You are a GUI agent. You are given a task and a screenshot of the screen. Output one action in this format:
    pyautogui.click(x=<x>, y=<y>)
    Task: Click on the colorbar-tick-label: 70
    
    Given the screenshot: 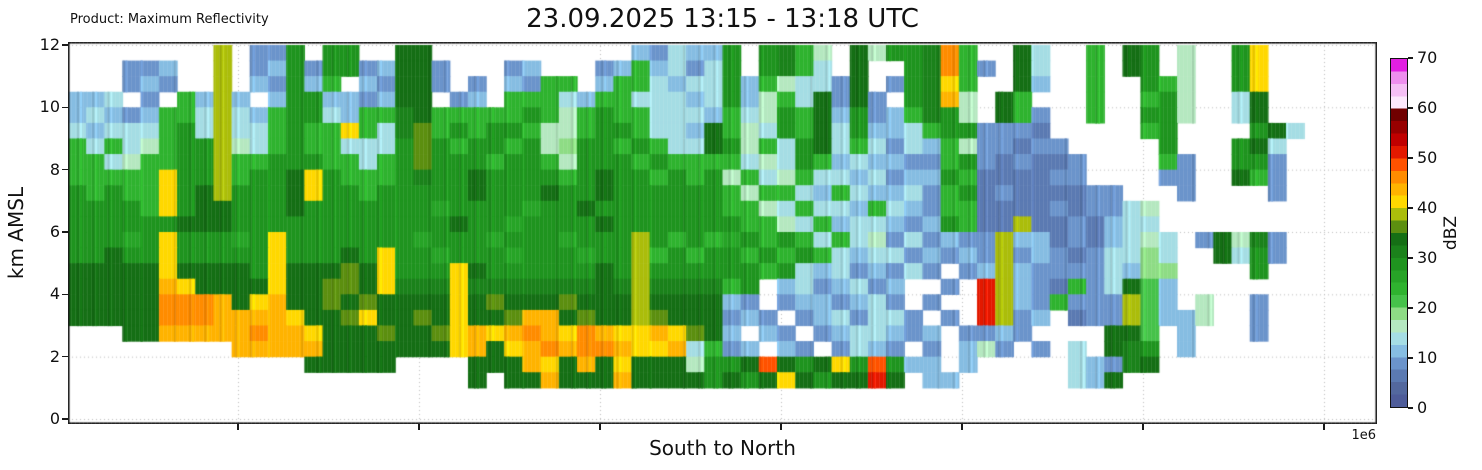 What is the action you would take?
    pyautogui.click(x=1427, y=57)
    